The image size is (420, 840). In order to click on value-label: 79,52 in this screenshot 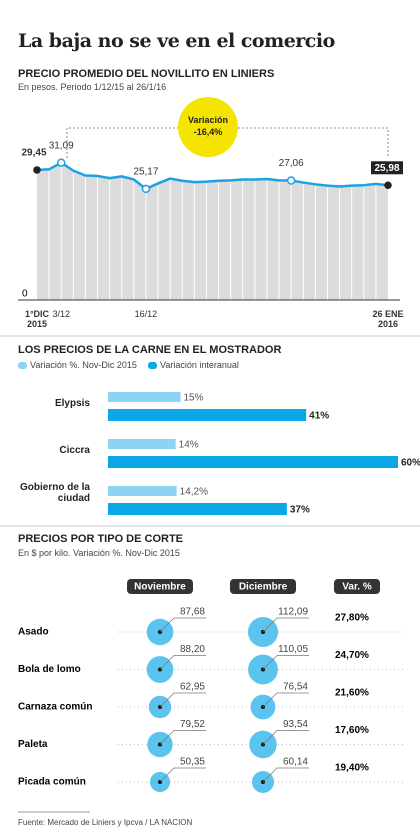, I will do `click(192, 724)`.